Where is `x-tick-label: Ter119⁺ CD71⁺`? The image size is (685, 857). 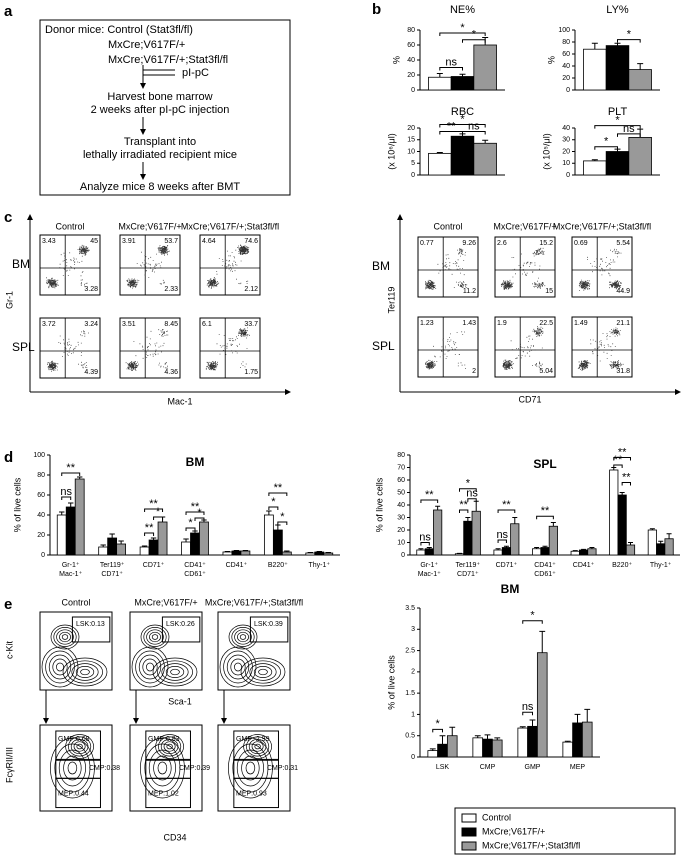 x-tick-label: Ter119⁺ CD71⁺ is located at coordinates (112, 570).